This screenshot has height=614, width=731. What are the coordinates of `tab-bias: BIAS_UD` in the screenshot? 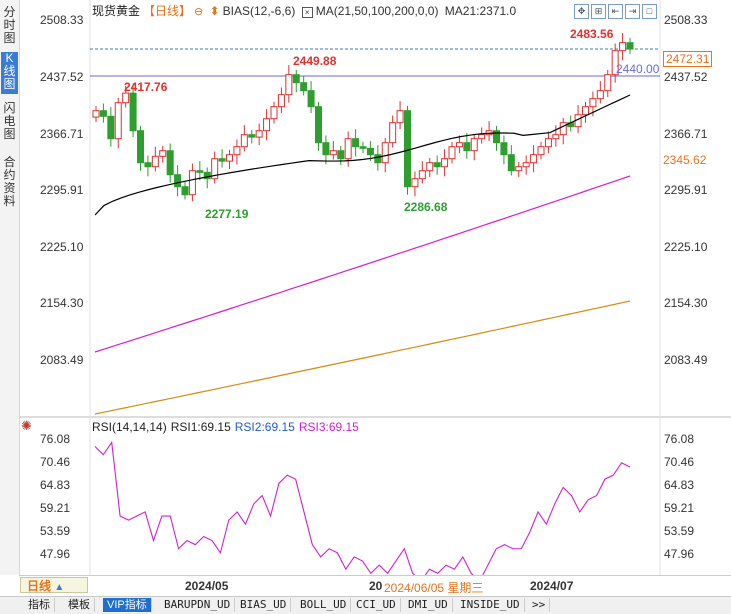 It's located at (264, 605).